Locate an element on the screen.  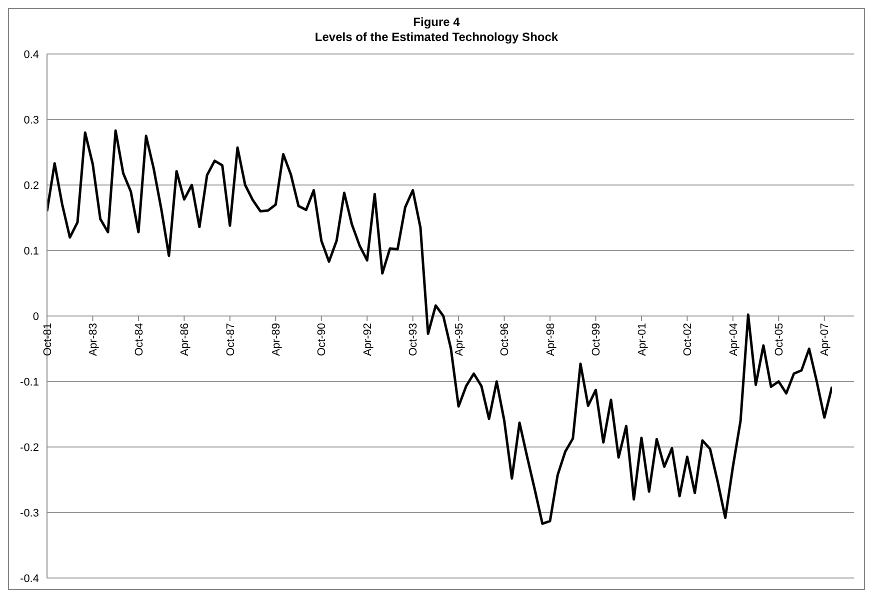
y-tick-label: -0.2 is located at coordinates (29, 448).